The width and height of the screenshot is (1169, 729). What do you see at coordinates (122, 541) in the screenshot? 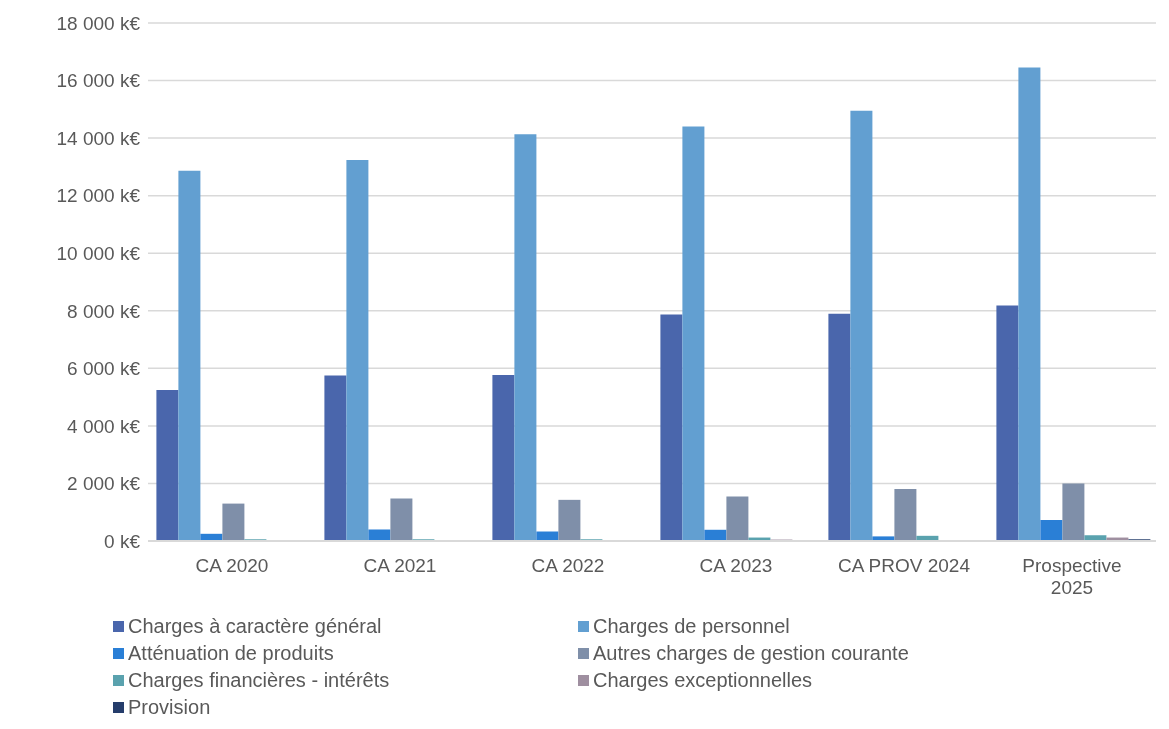
I see `y-tick-label: 0 k€` at bounding box center [122, 541].